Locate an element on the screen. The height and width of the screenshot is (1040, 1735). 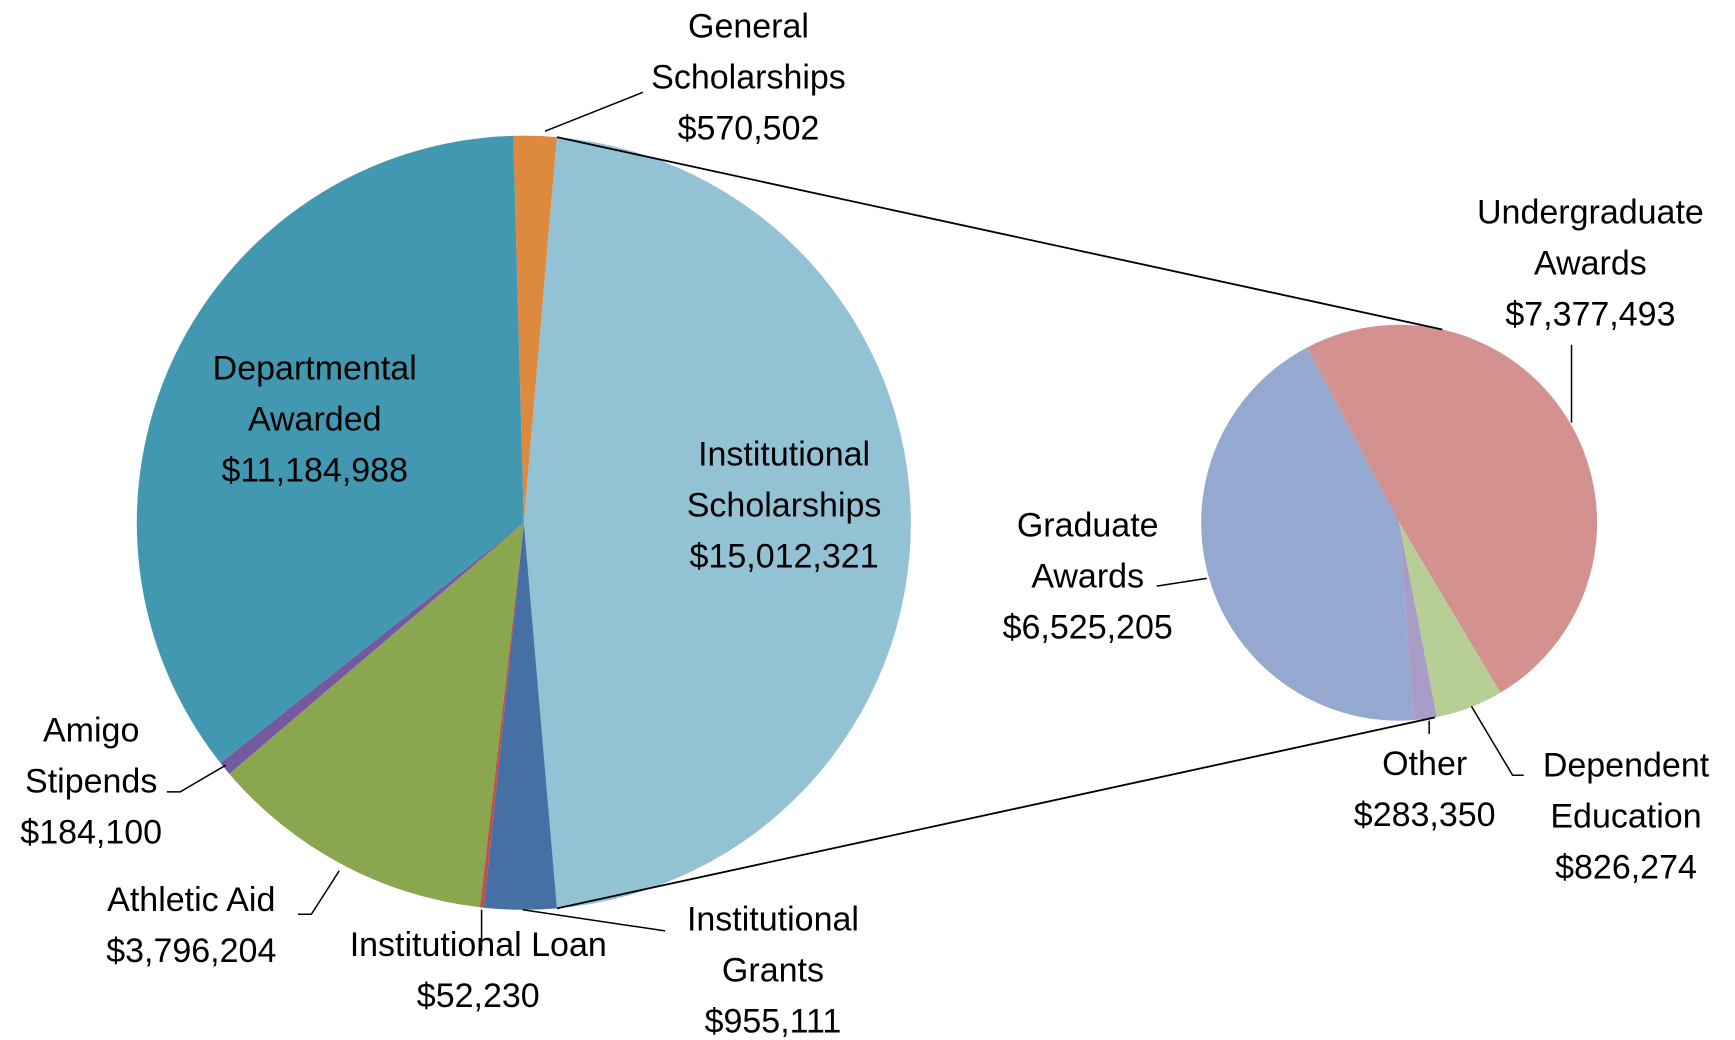
data-label: Dependent Education $826,274 is located at coordinates (1610, 817).